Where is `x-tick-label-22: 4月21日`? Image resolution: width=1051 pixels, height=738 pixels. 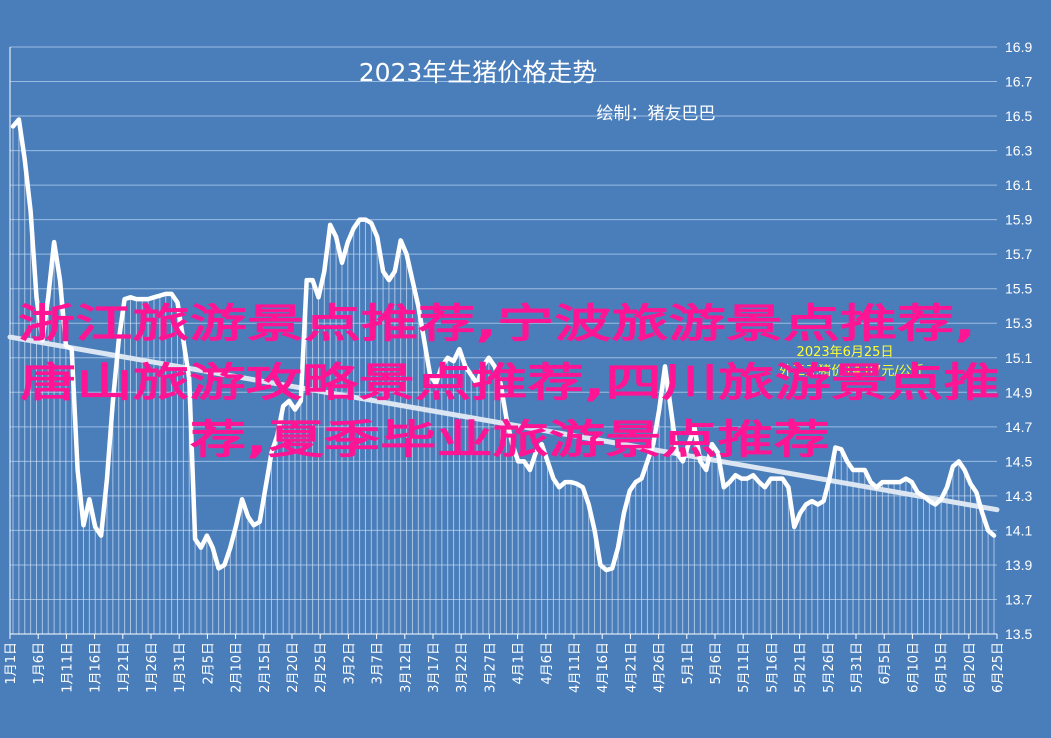
x-tick-label-22: 4月21日 is located at coordinates (631, 667).